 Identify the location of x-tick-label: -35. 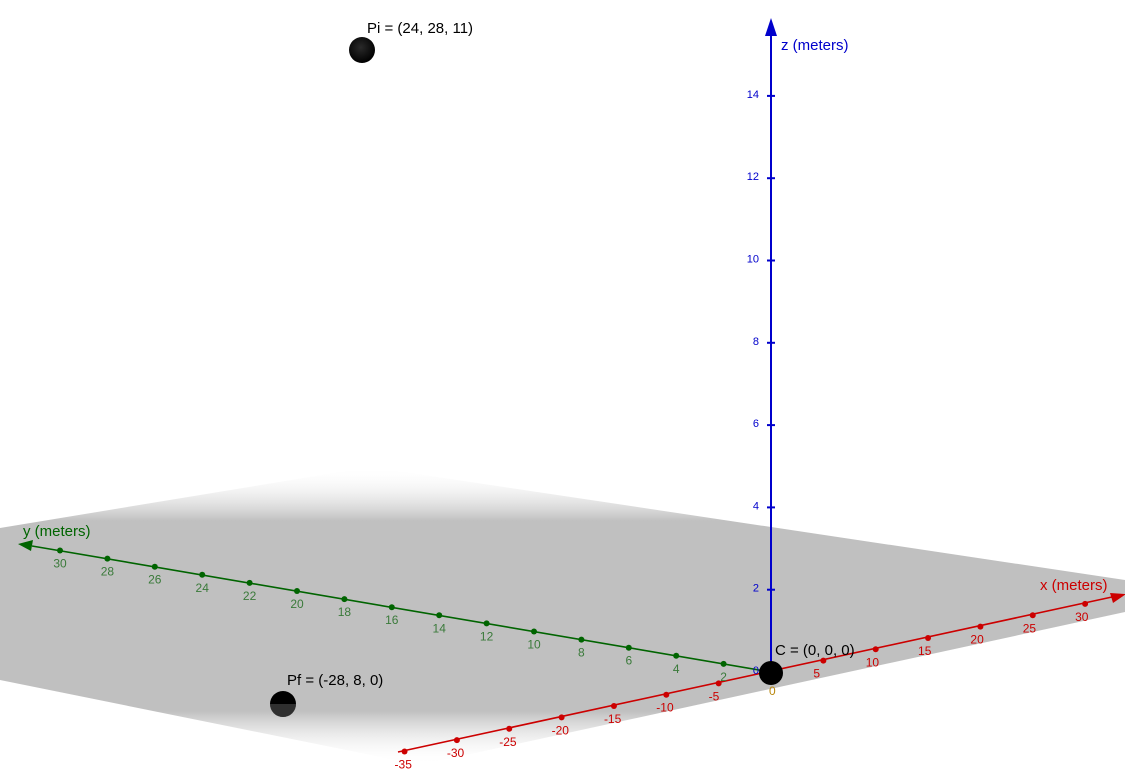
(404, 764).